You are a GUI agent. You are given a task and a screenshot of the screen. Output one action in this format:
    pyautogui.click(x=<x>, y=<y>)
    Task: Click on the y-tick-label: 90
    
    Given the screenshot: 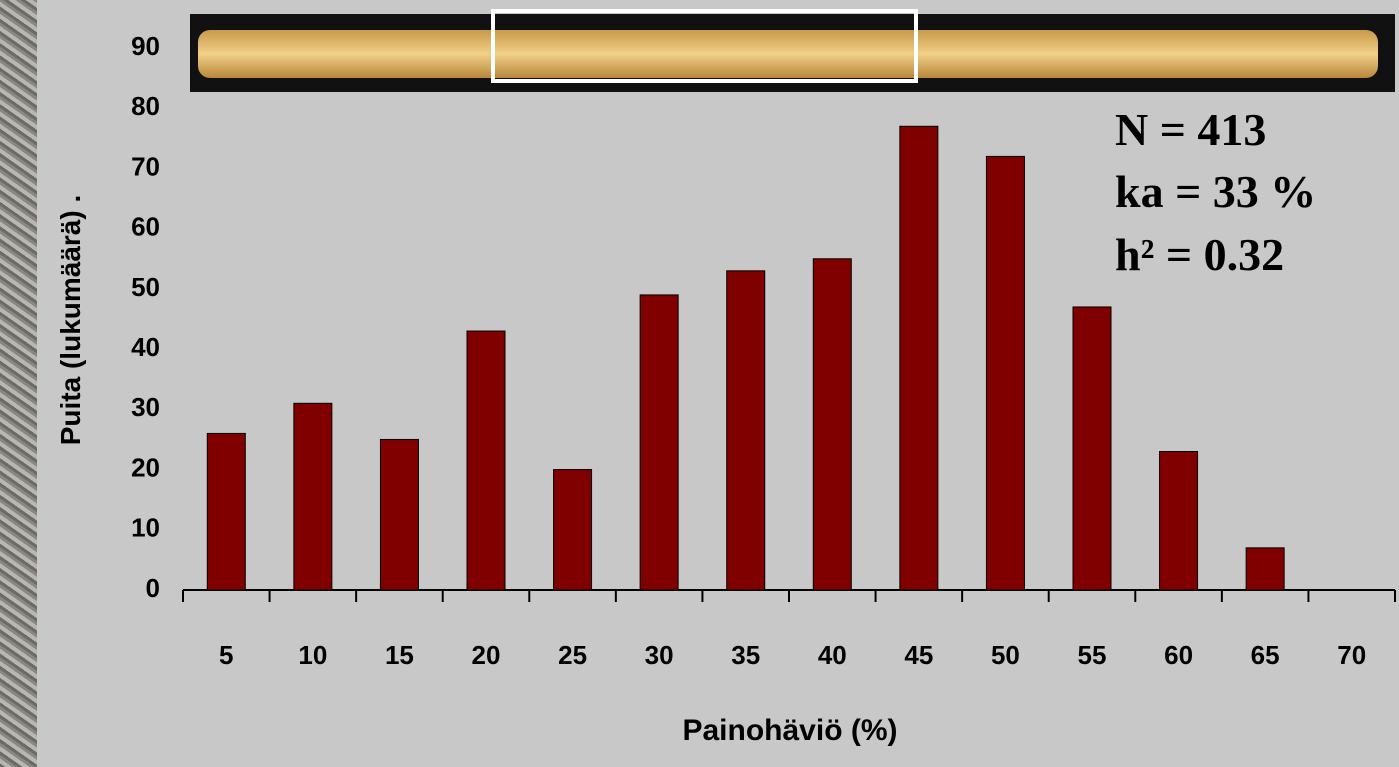 What is the action you would take?
    pyautogui.click(x=145, y=46)
    